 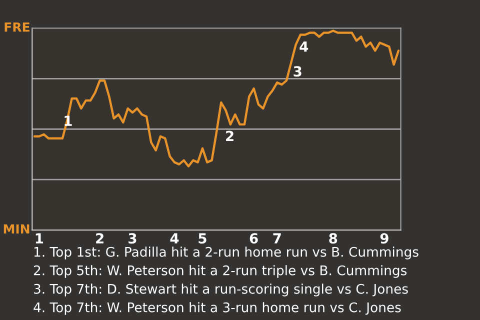 I want to click on annotation: 4, so click(x=304, y=46).